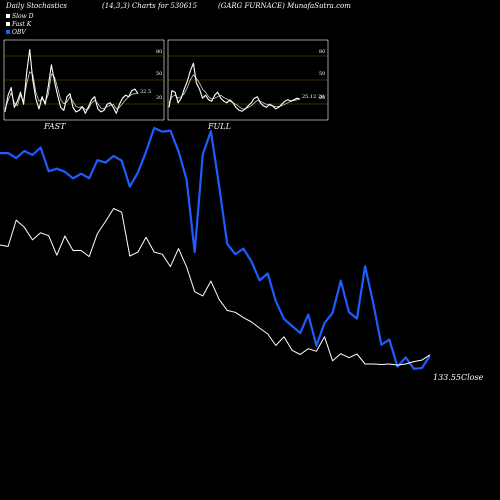 The image size is (500, 500). I want to click on legend-label-slow-d: Slow D, so click(23, 16).